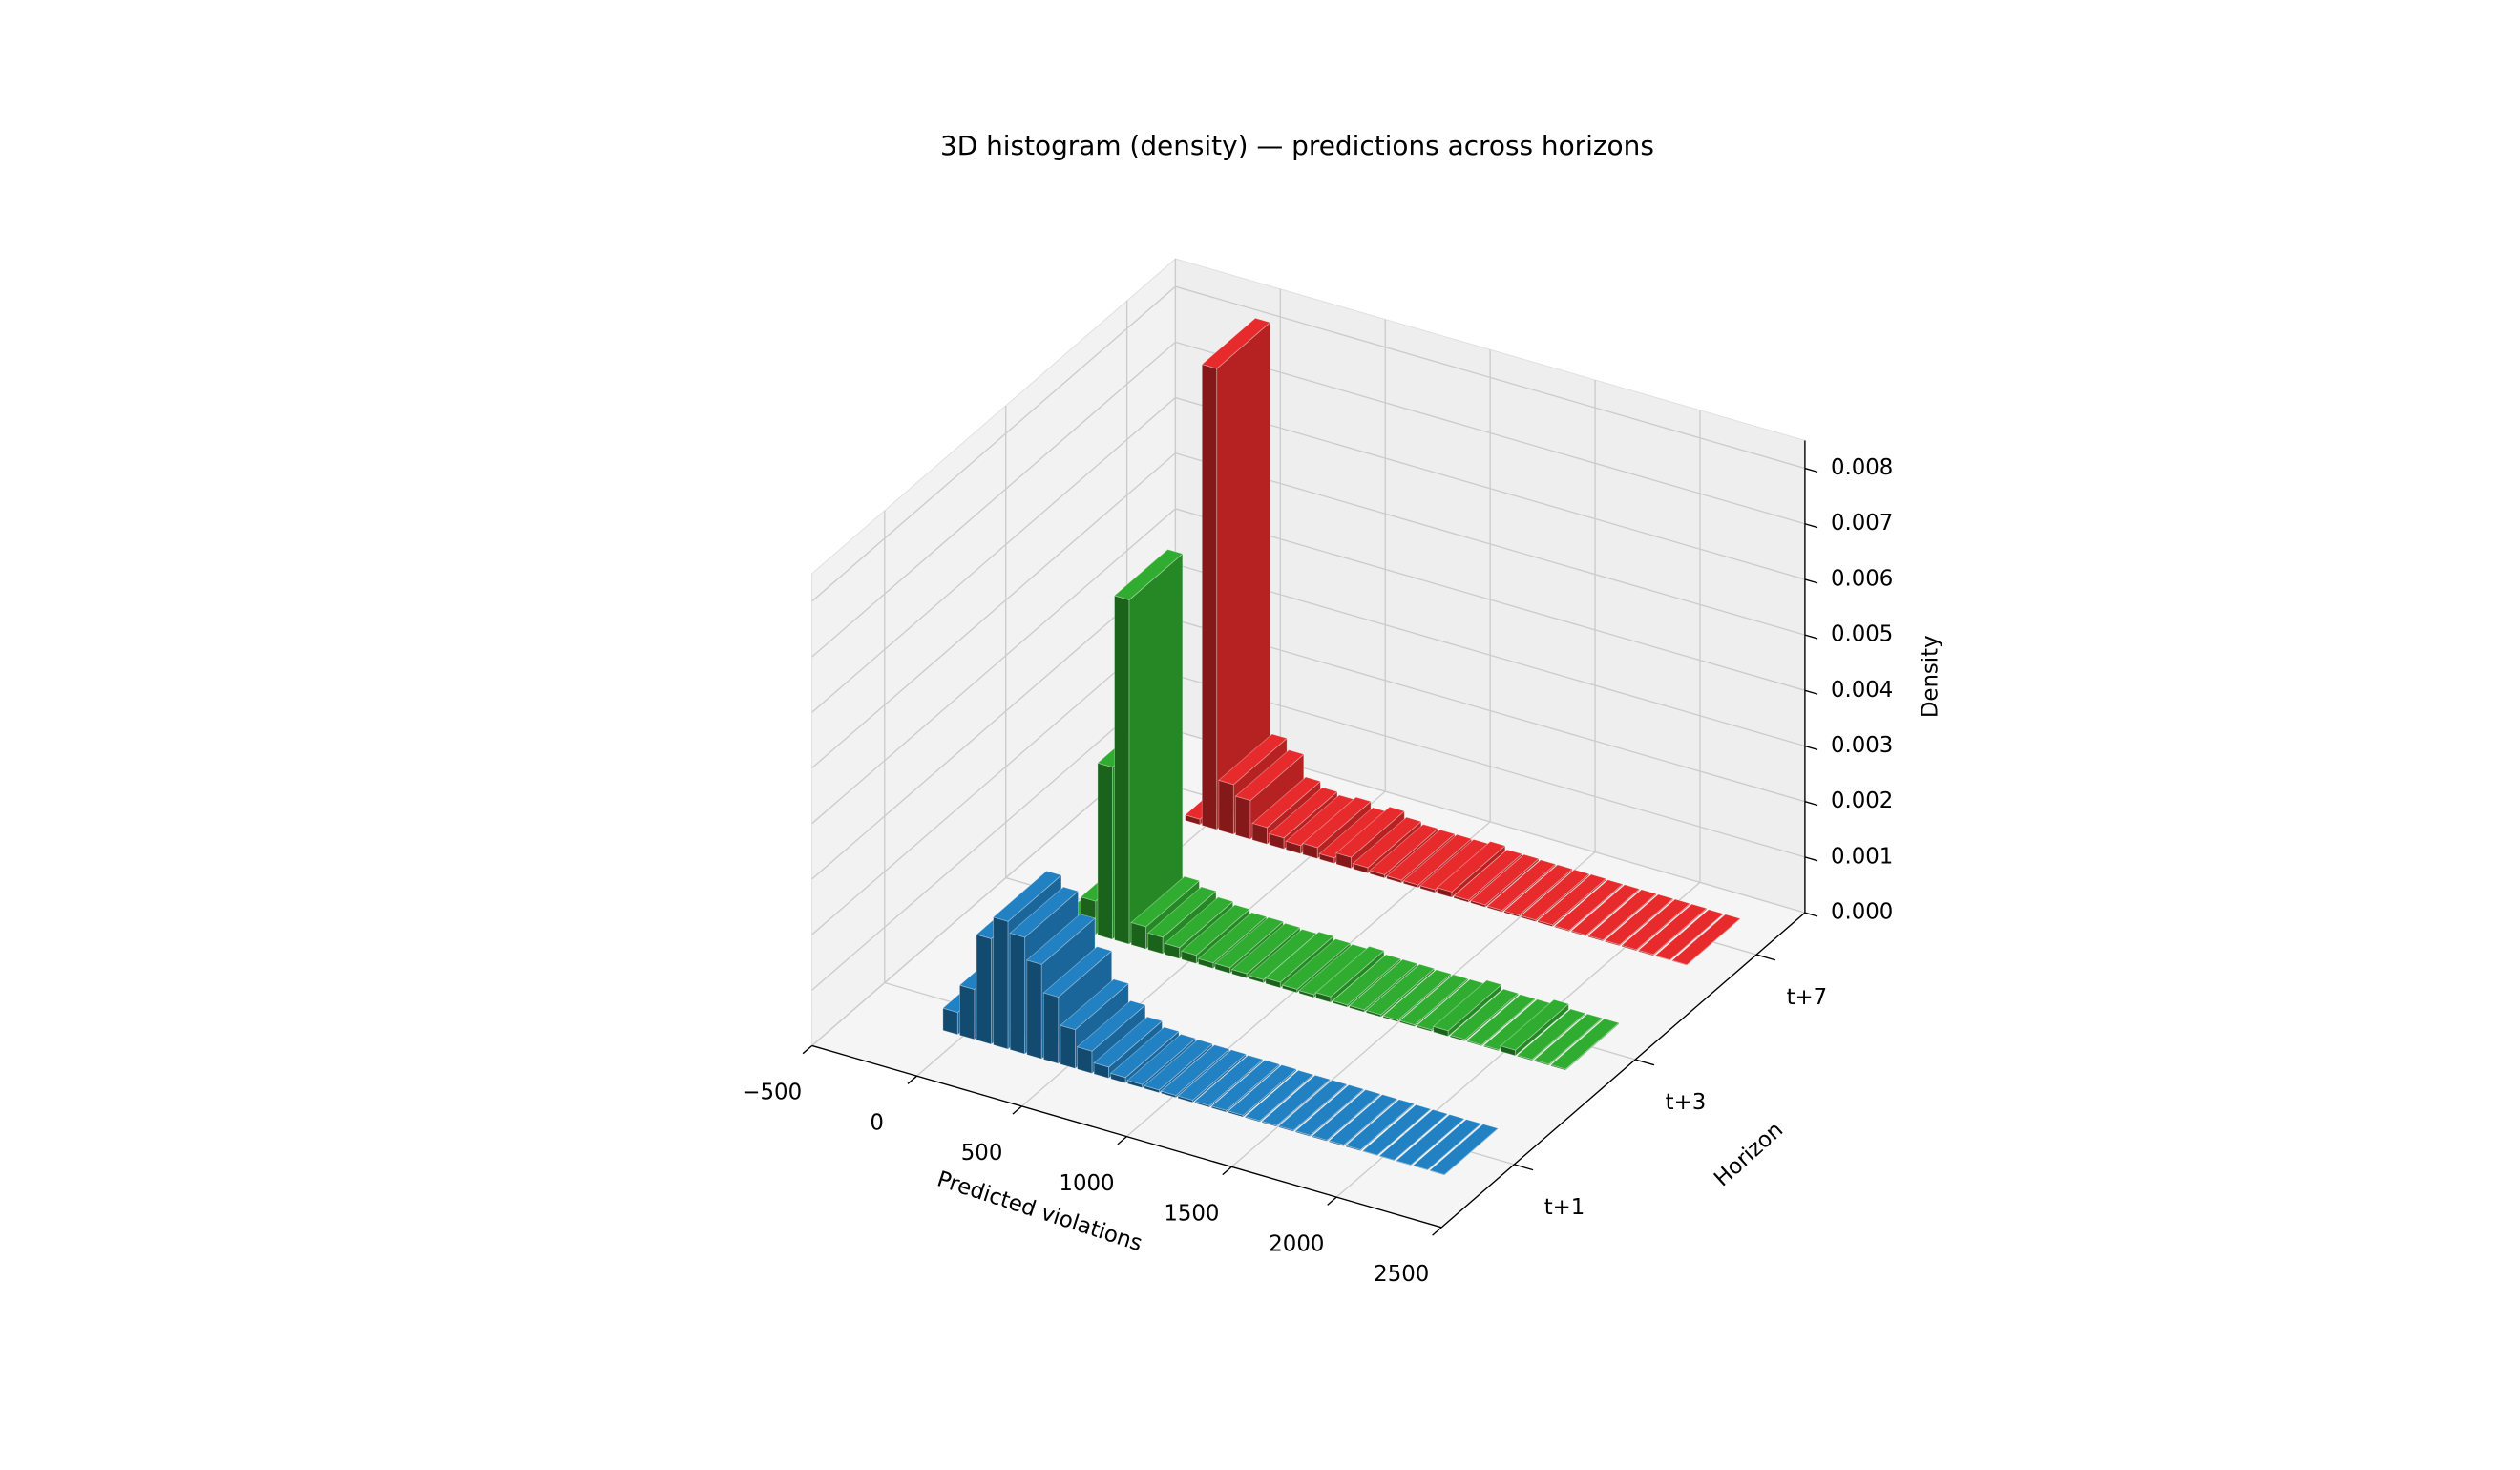 The height and width of the screenshot is (1470, 2520). What do you see at coordinates (1862, 801) in the screenshot?
I see `z-tick-label: 0.002` at bounding box center [1862, 801].